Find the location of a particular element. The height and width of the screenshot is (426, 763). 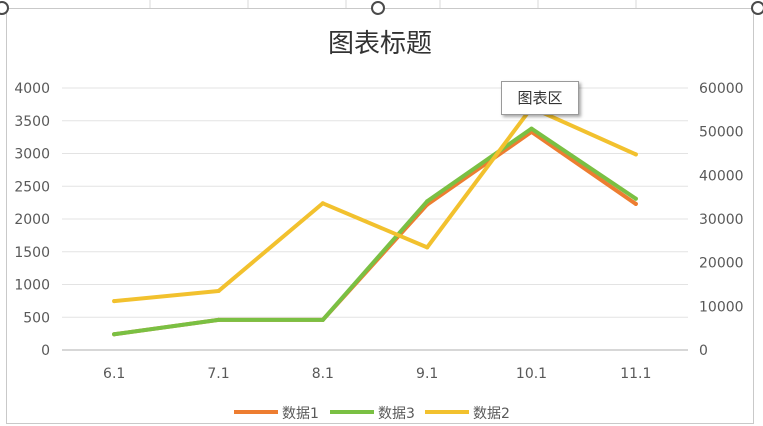

x-axis-ticks: 6.1 7.1 8.1 9.1 10.1 11.1 is located at coordinates (377, 374).